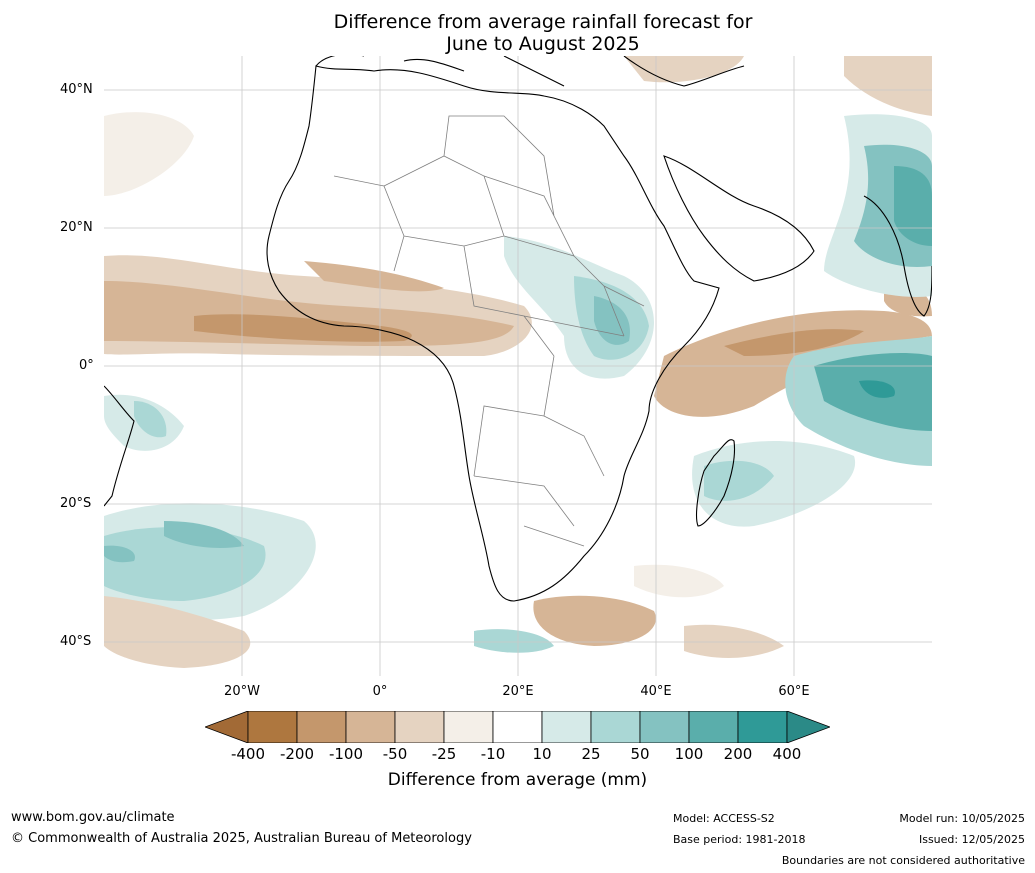 The image size is (1035, 873). What do you see at coordinates (248, 754) in the screenshot?
I see `colorbar-tick-label: -400` at bounding box center [248, 754].